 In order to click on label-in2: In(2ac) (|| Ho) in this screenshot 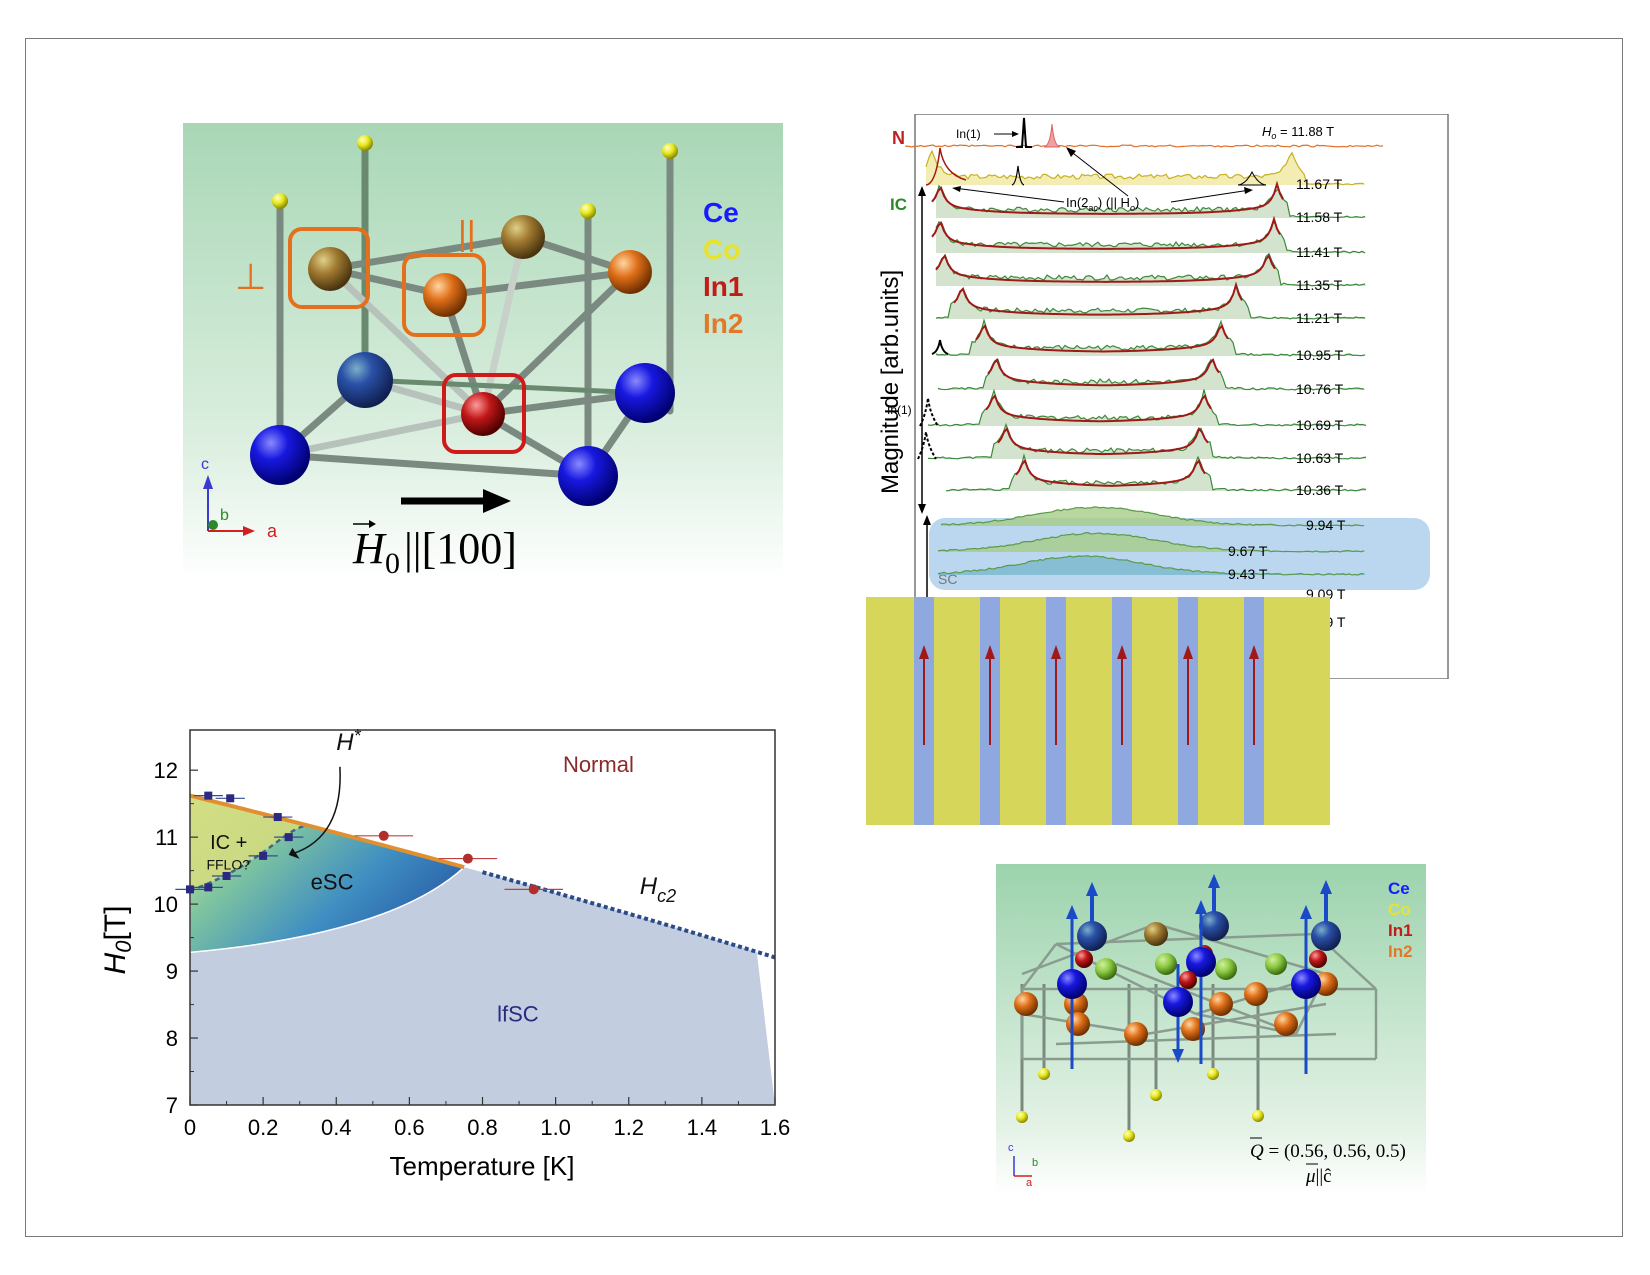, I will do `click(1102, 204)`.